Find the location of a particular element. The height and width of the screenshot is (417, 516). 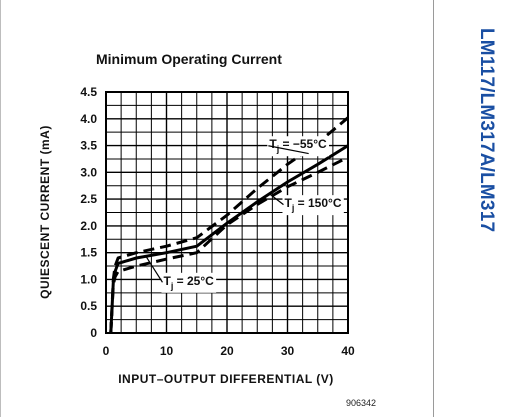

y-tick-label: 1.5 is located at coordinates (88, 253).